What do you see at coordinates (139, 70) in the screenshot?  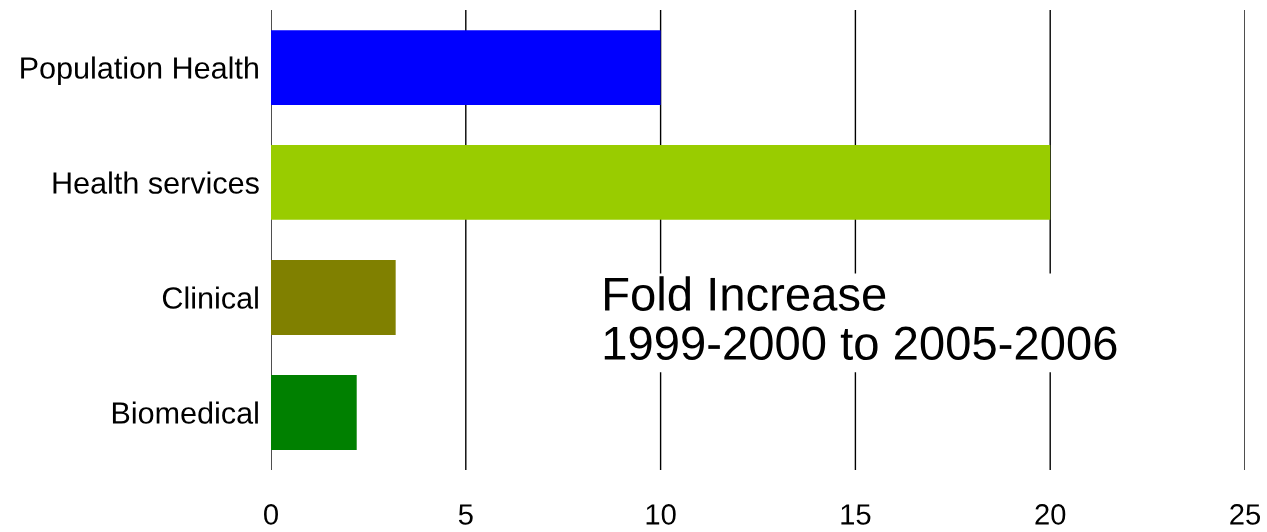 I see `y-tick-label: Population Health` at bounding box center [139, 70].